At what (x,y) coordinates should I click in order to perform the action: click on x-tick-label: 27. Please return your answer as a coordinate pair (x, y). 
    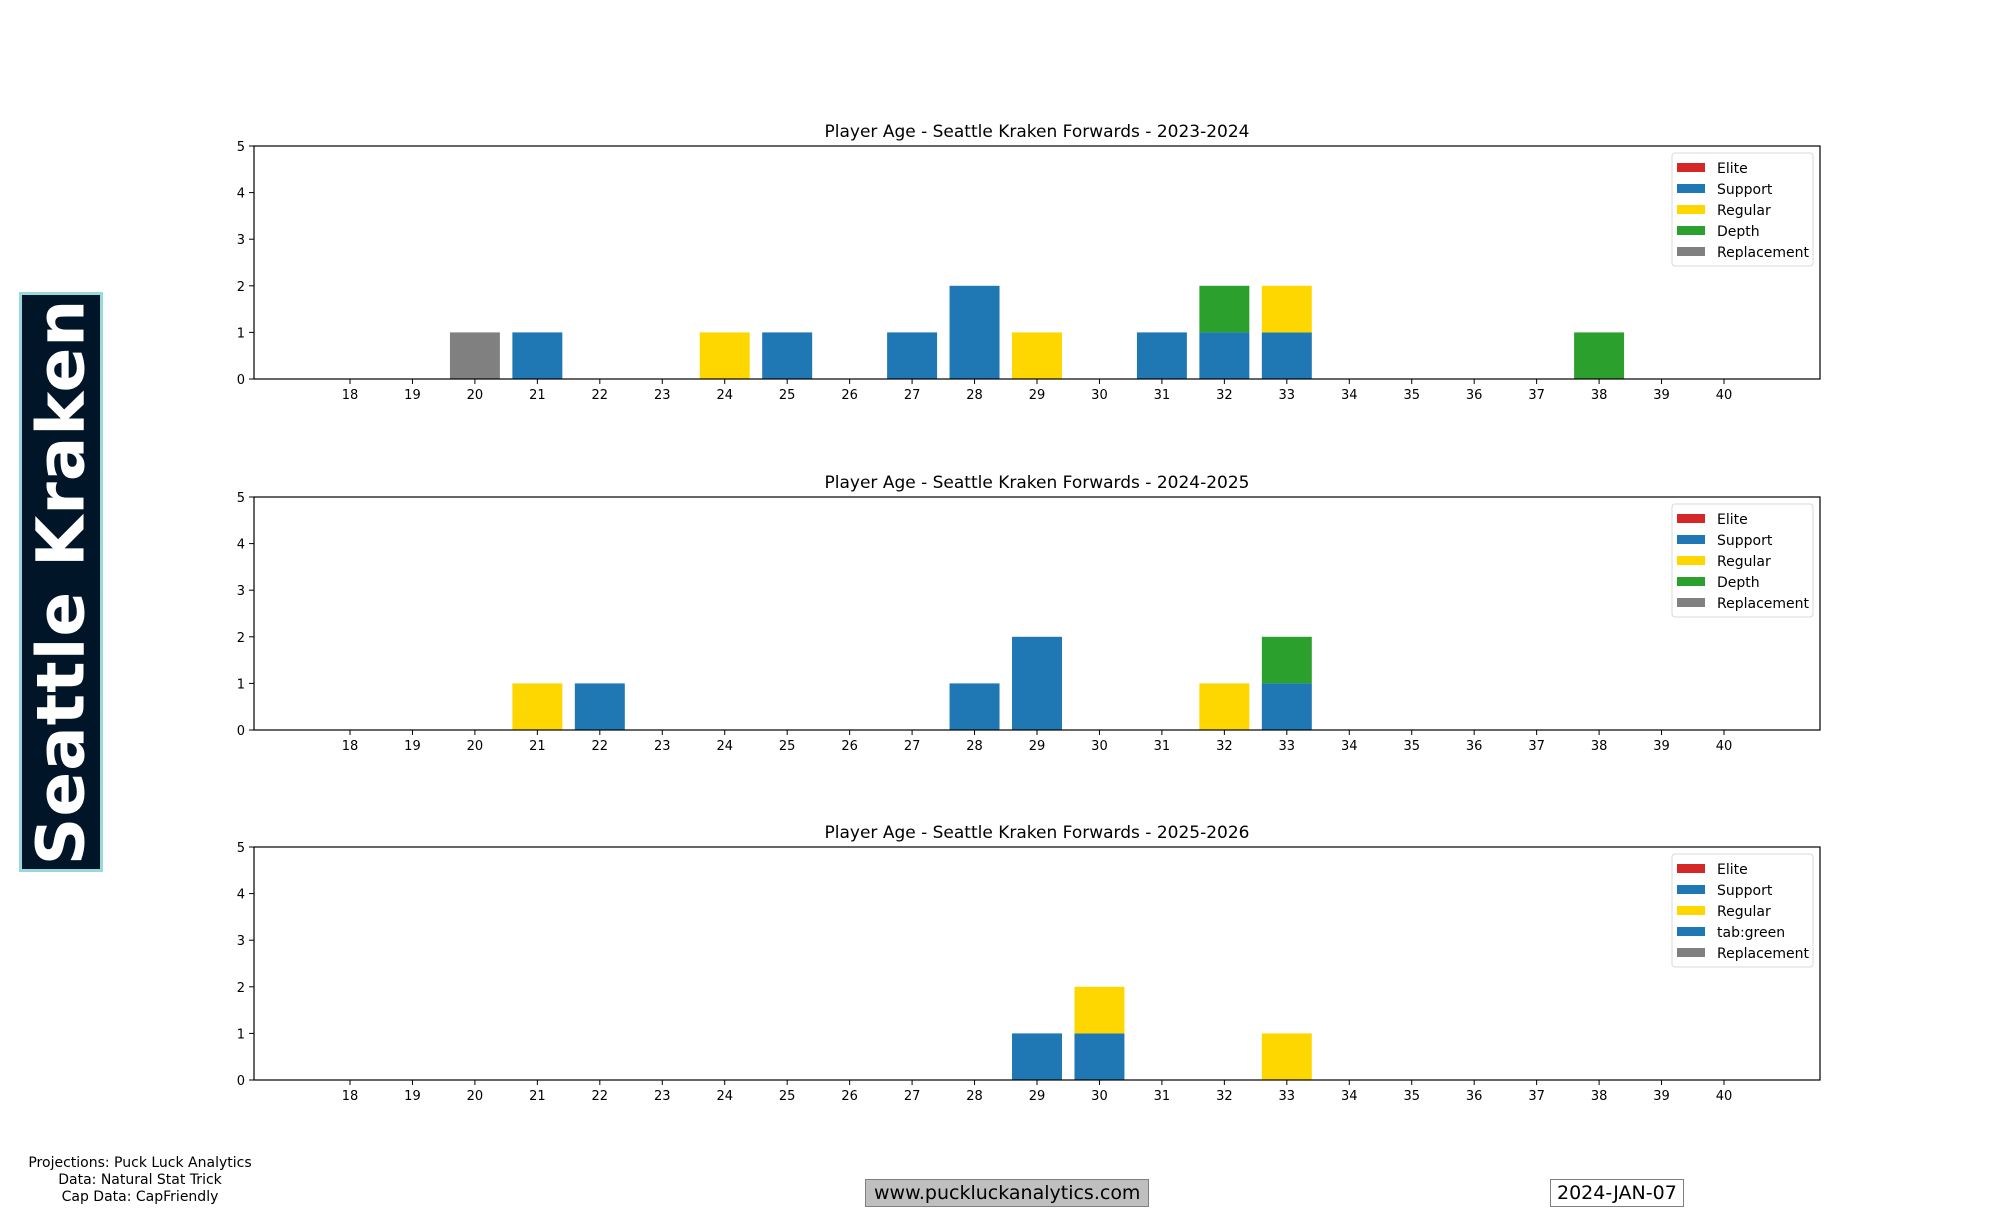
    Looking at the image, I should click on (912, 395).